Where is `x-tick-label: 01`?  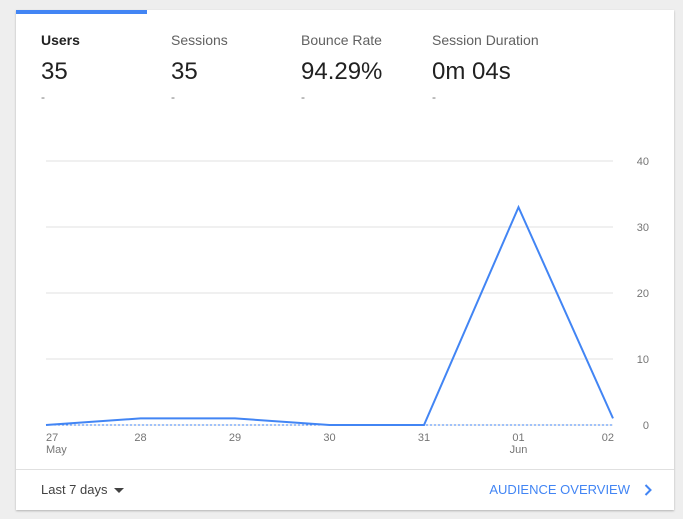
x-tick-label: 01 is located at coordinates (518, 438).